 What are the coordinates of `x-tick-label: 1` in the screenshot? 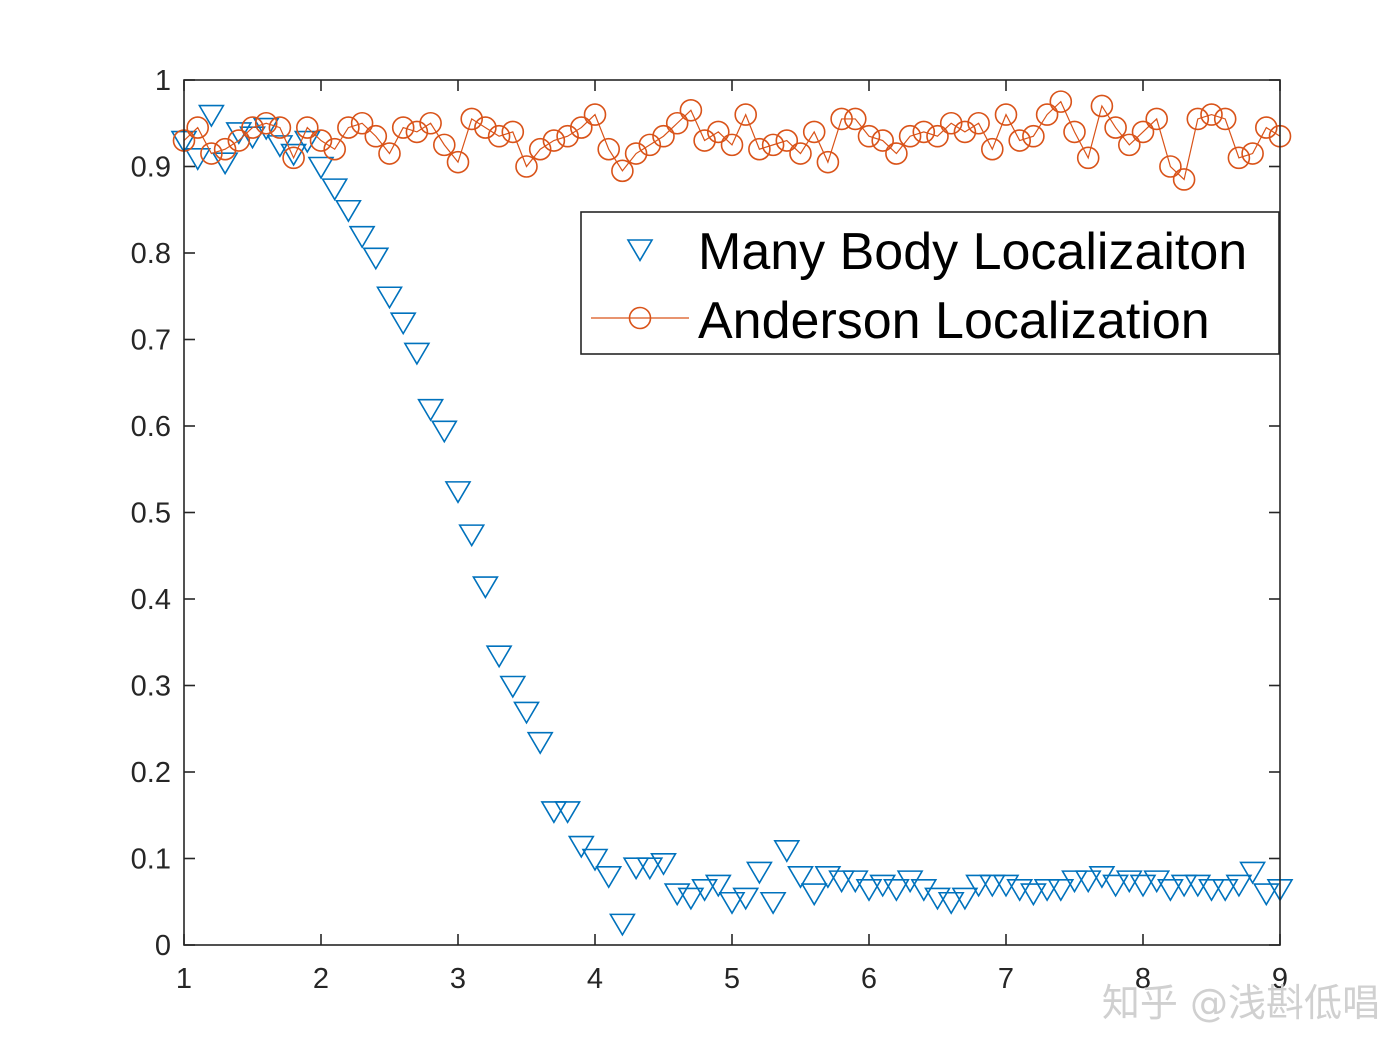 It's located at (184, 979).